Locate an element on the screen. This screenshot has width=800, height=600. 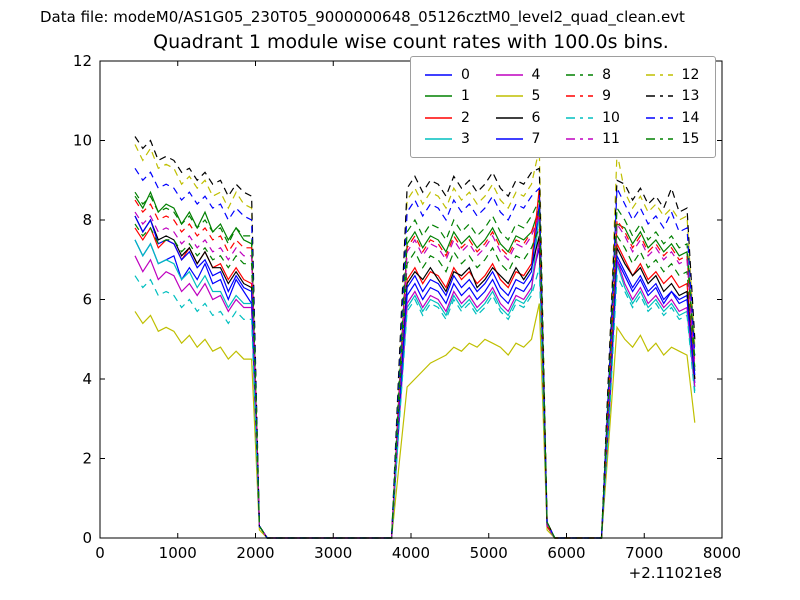
legend-entry-0: 0 is located at coordinates (448, 74).